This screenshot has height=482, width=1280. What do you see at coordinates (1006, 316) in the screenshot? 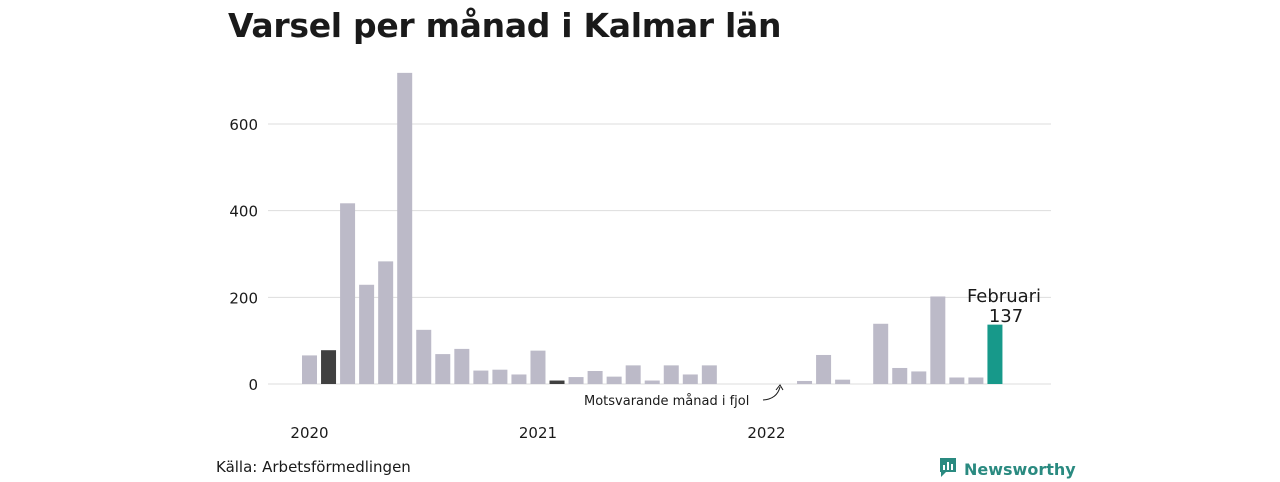
I see `highlight-value-label: 137` at bounding box center [1006, 316].